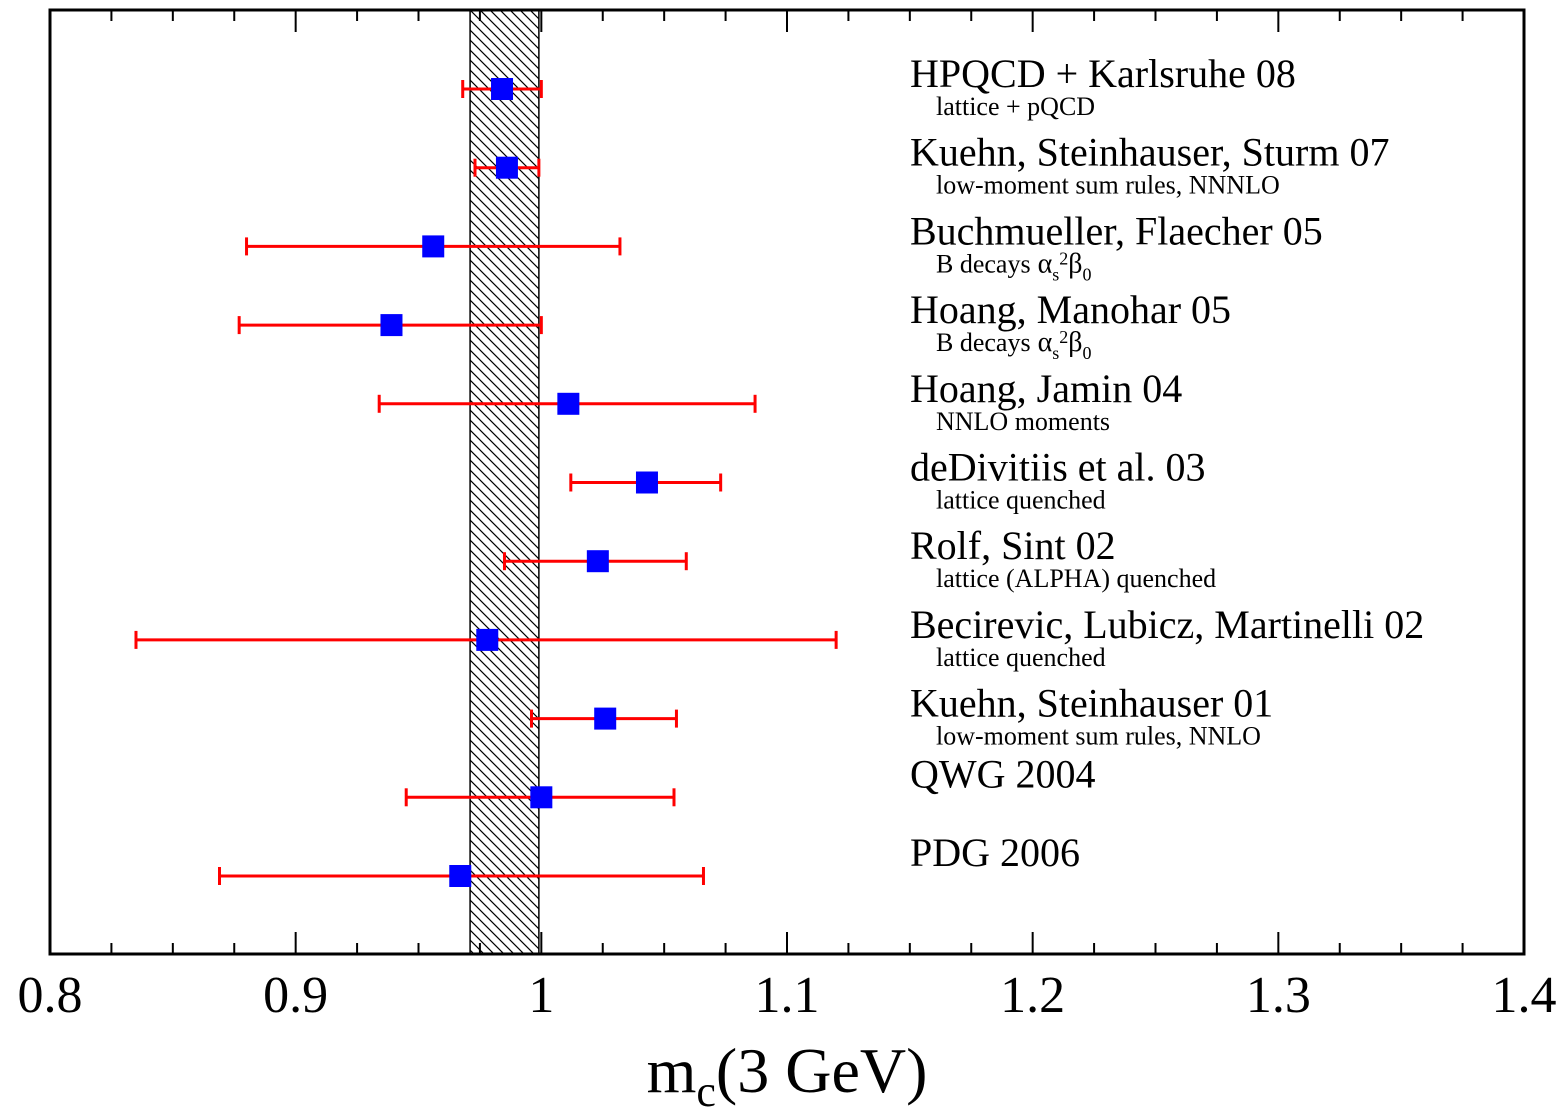 This screenshot has width=1564, height=1115. I want to click on measurement-name: Kuehn, Steinhauser 01, so click(1091, 703).